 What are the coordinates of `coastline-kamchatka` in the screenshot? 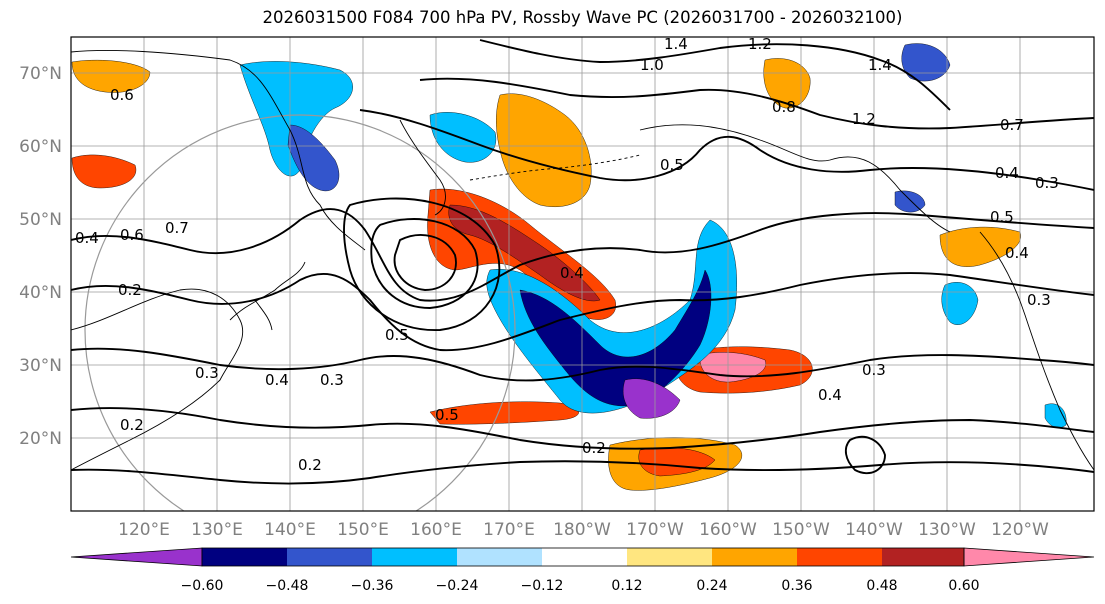 It's located at (422, 167).